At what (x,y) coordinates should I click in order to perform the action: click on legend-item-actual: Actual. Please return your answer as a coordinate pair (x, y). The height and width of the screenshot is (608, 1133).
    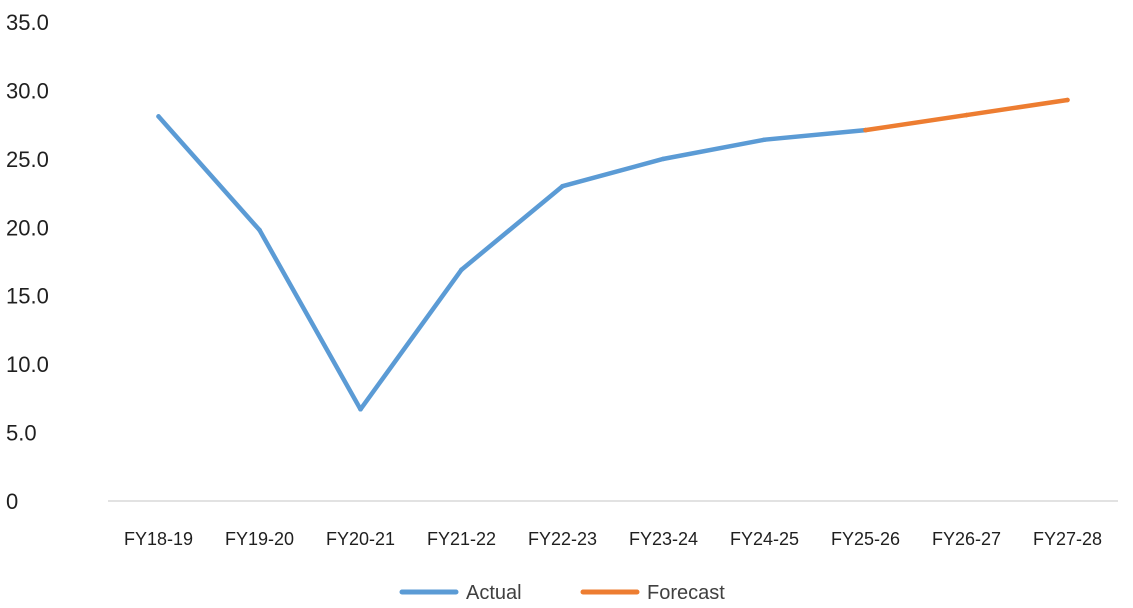
    Looking at the image, I should click on (460, 593).